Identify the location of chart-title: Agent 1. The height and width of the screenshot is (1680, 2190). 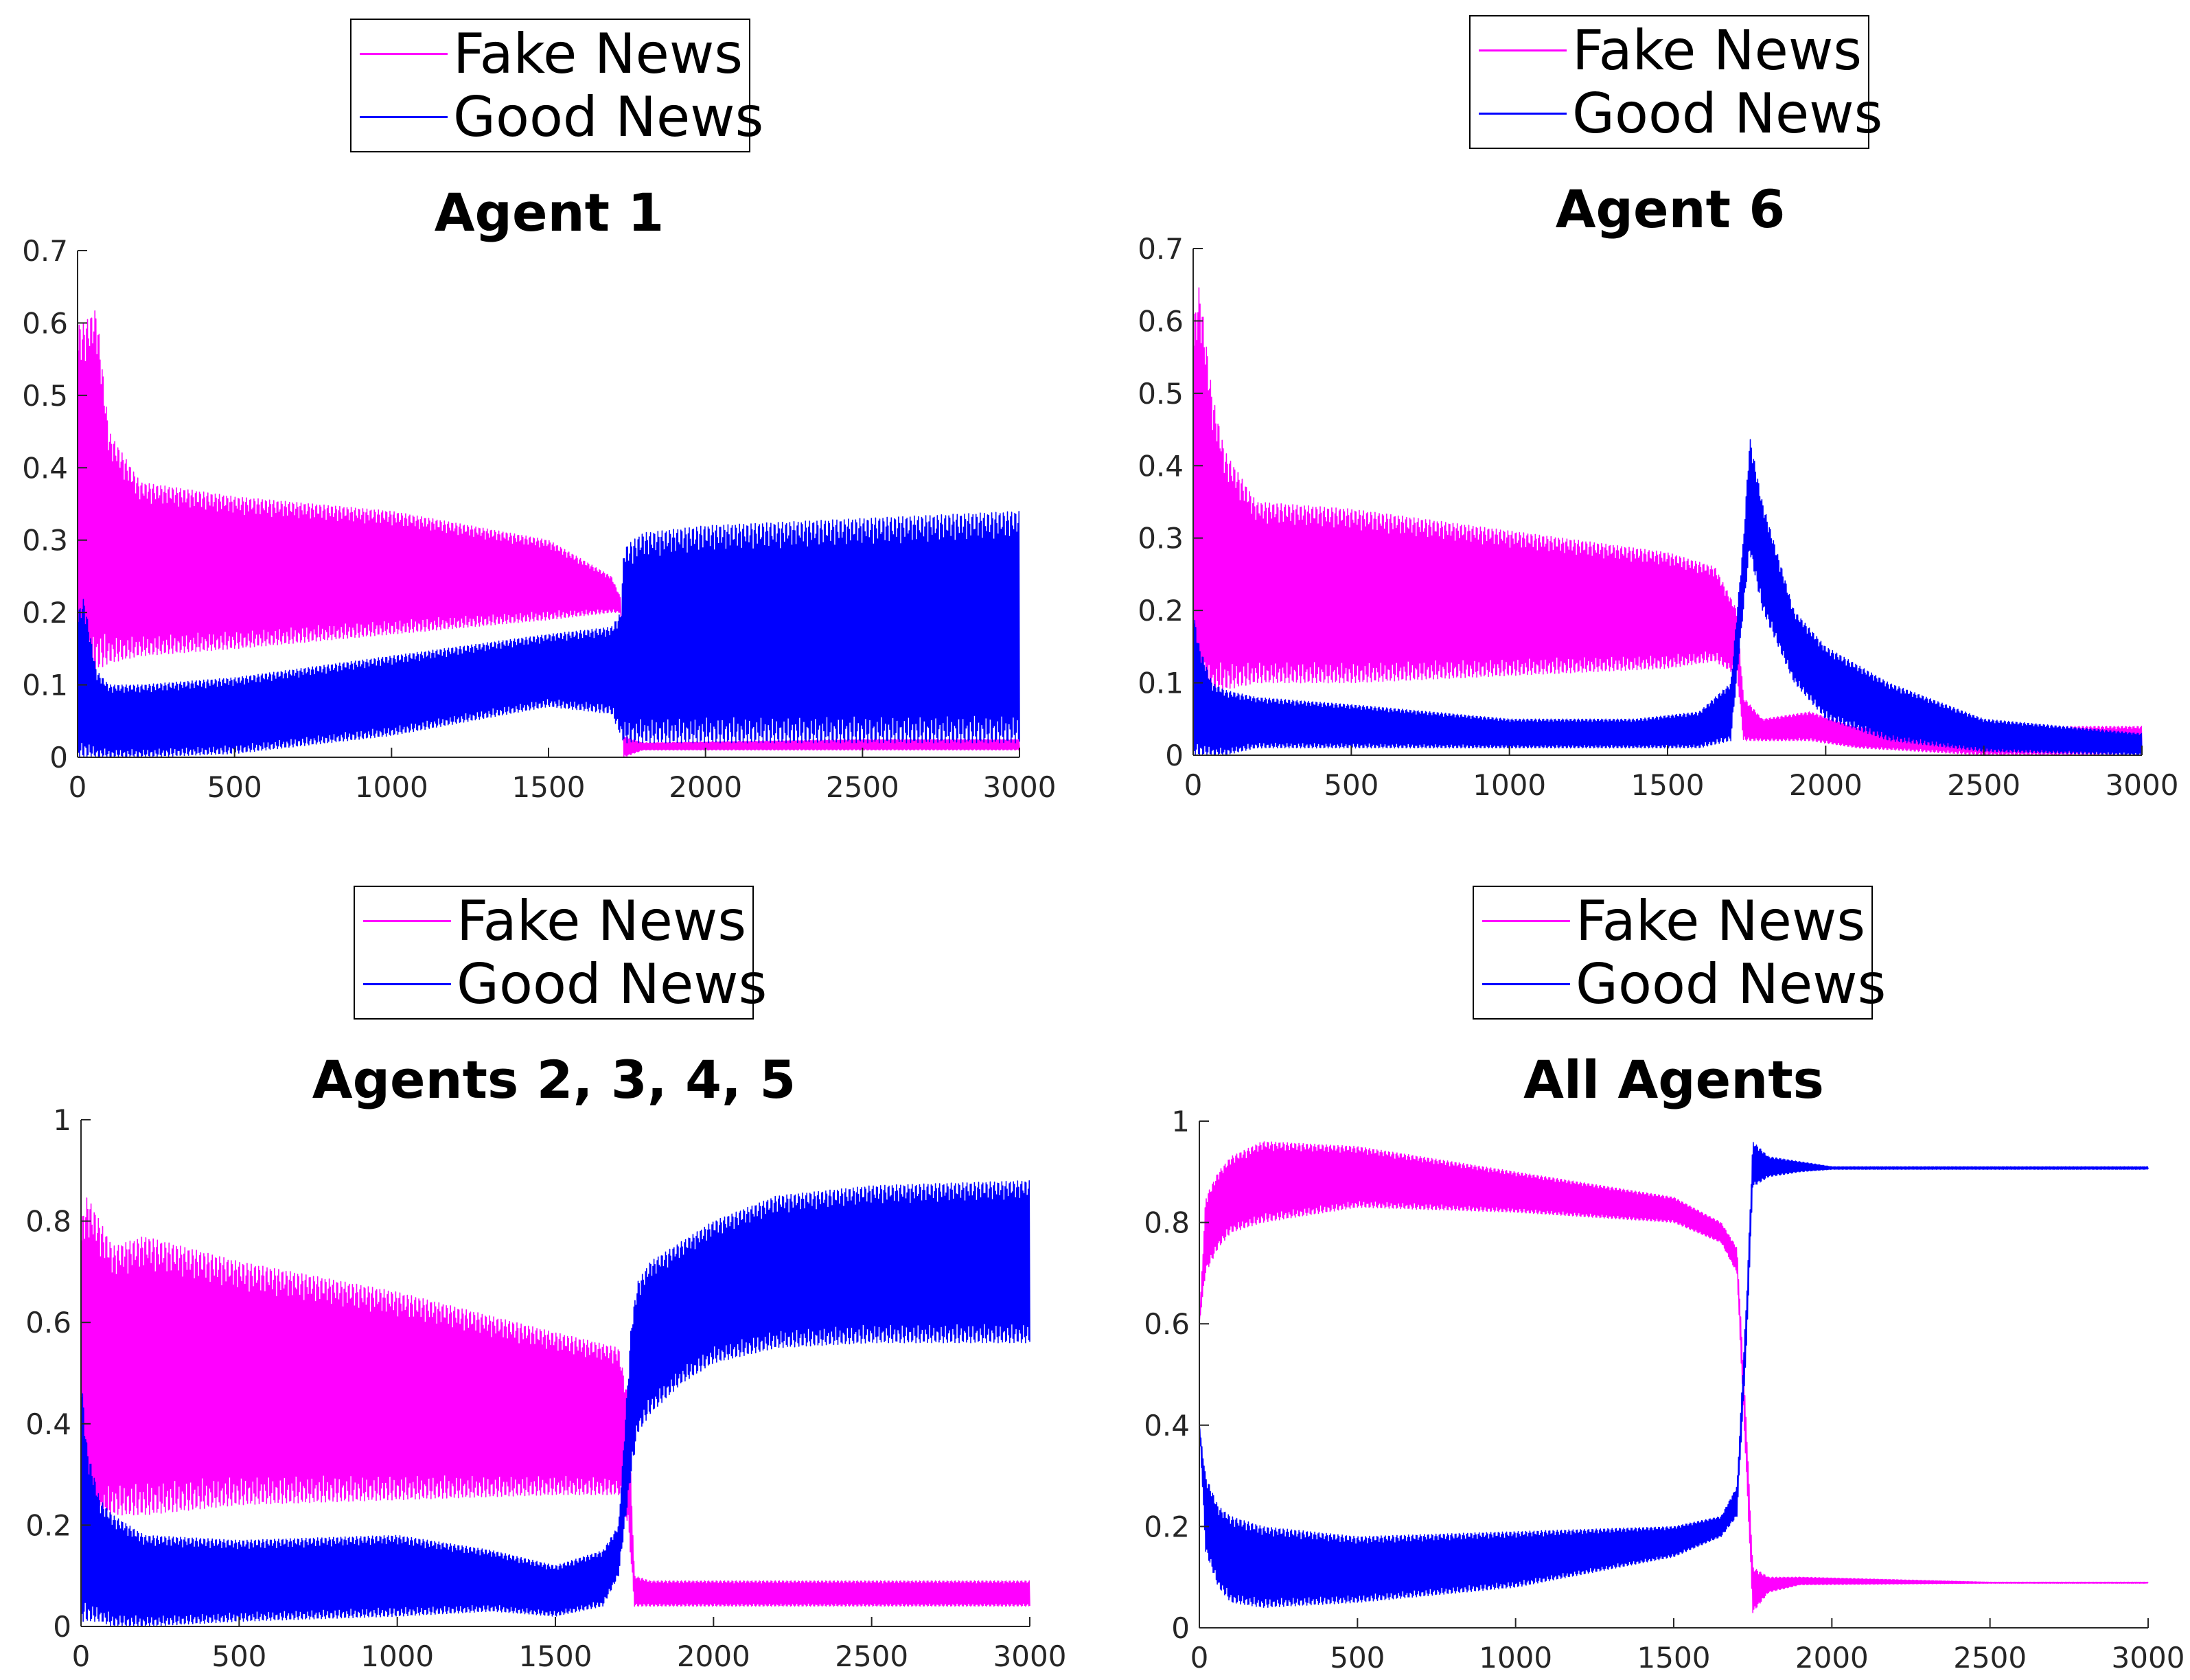
(549, 212).